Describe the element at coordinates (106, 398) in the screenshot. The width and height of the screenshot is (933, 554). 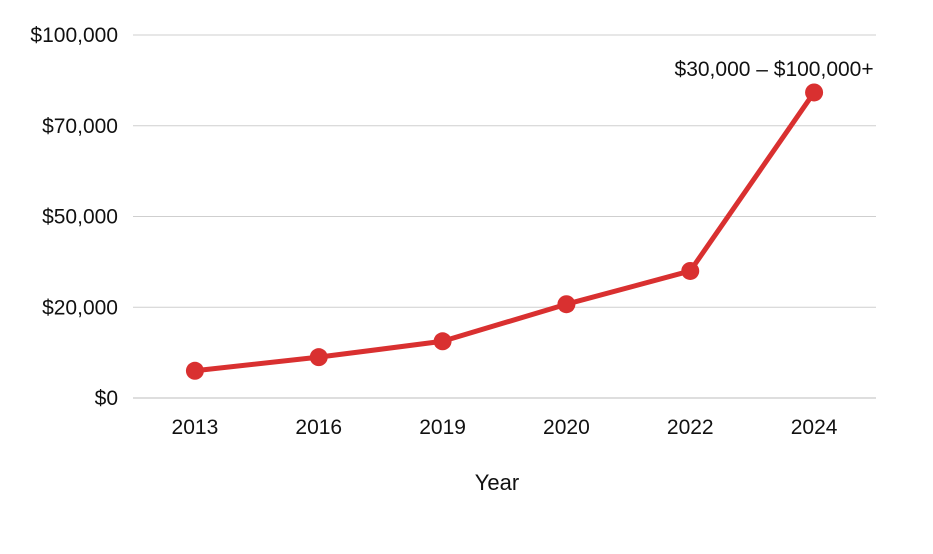
I see `y-tick-label: $0` at that location.